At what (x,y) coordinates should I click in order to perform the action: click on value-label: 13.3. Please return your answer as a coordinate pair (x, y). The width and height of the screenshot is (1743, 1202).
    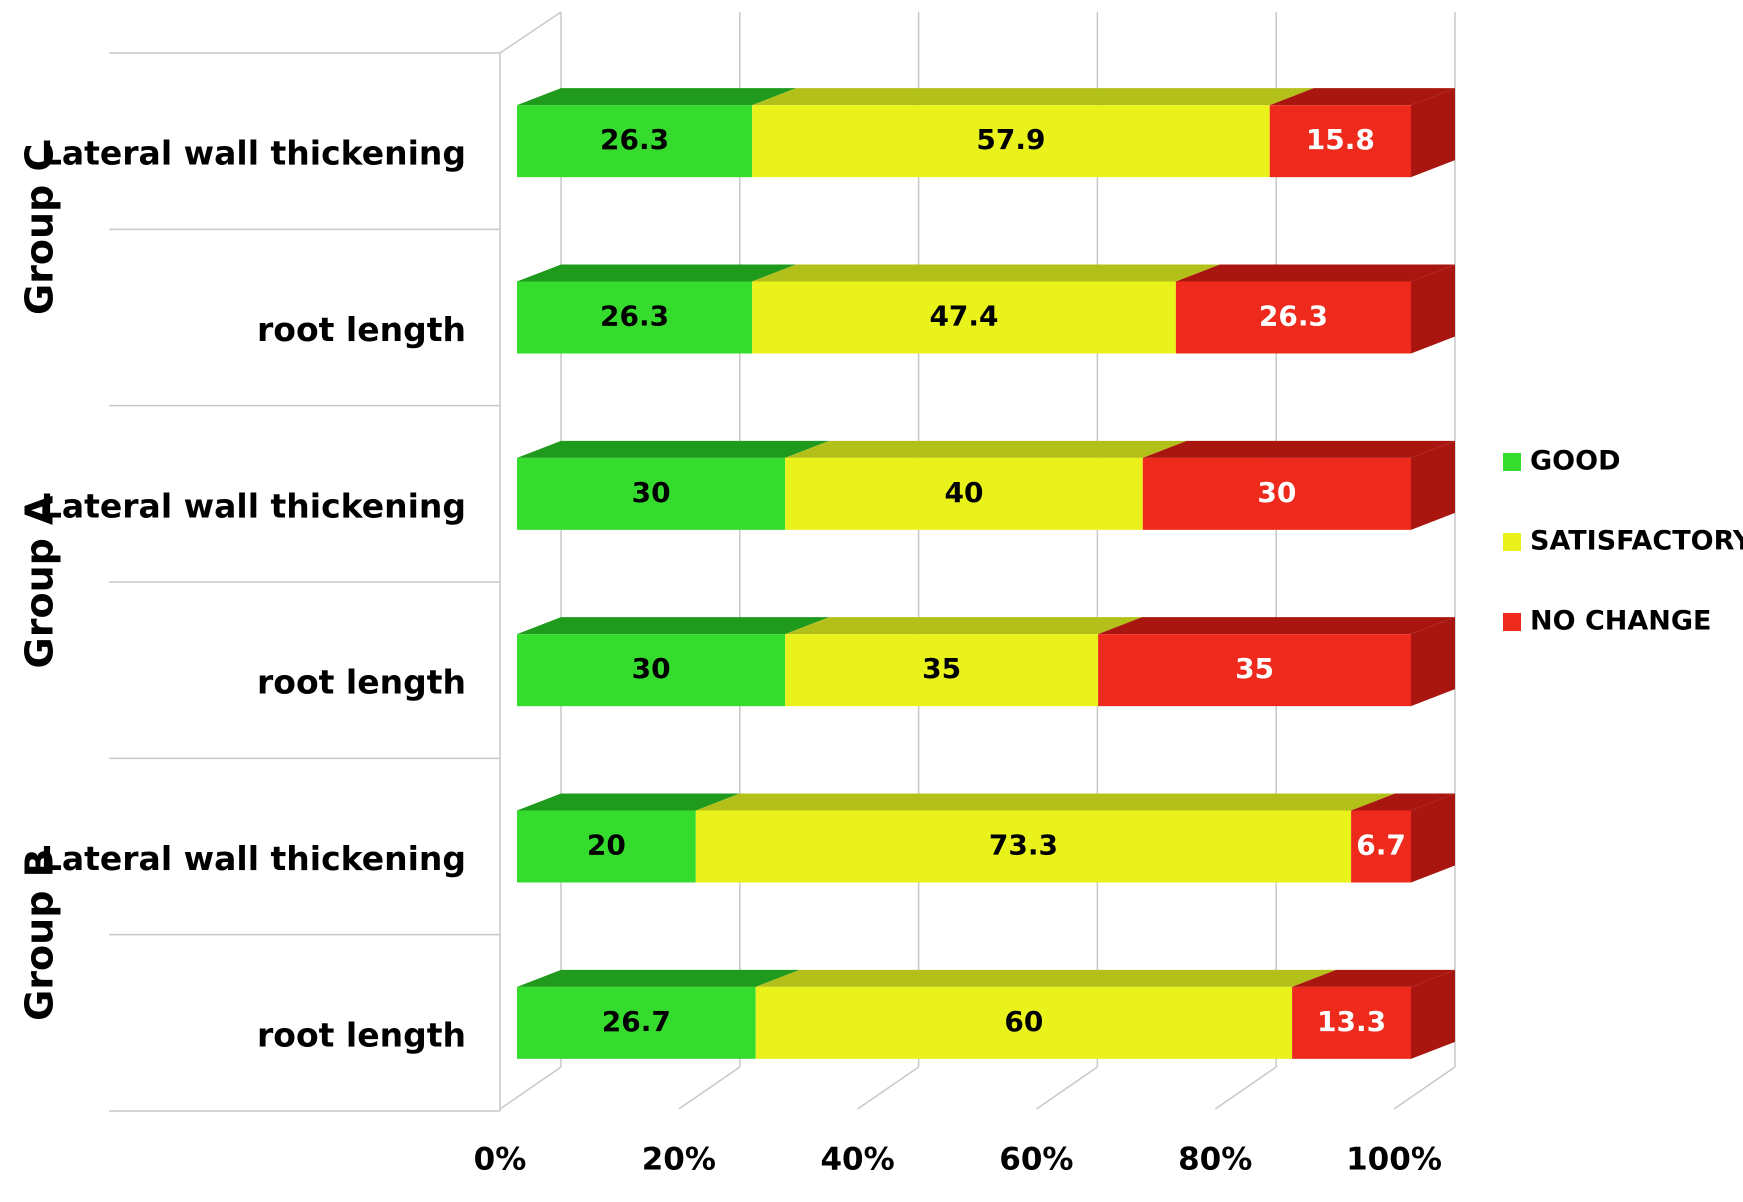
    Looking at the image, I should click on (1351, 1021).